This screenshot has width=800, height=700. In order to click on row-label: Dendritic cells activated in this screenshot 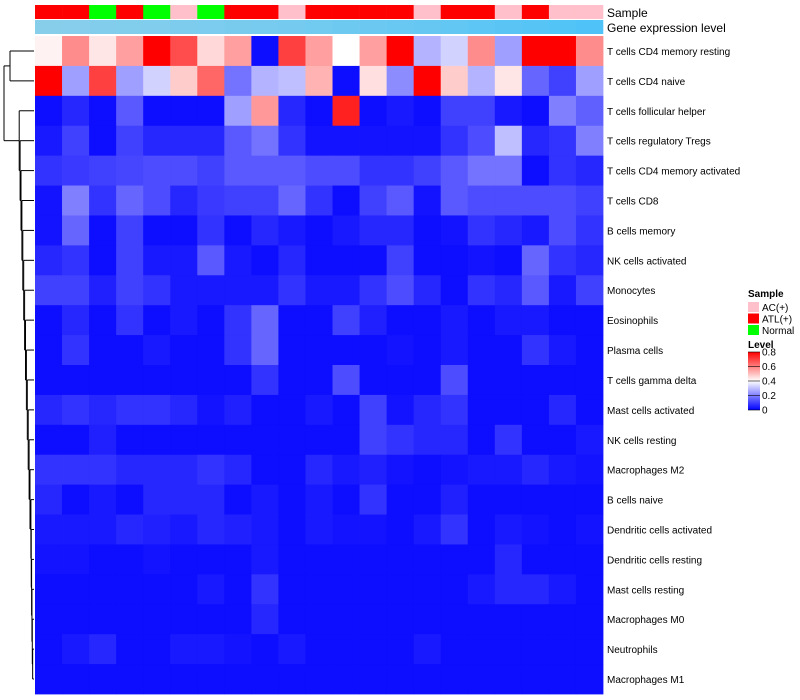, I will do `click(659, 531)`.